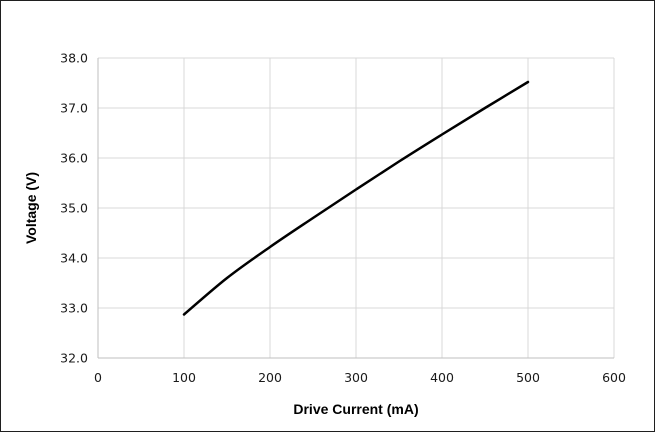  Describe the element at coordinates (356, 377) in the screenshot. I see `x-tick-label: 300` at that location.